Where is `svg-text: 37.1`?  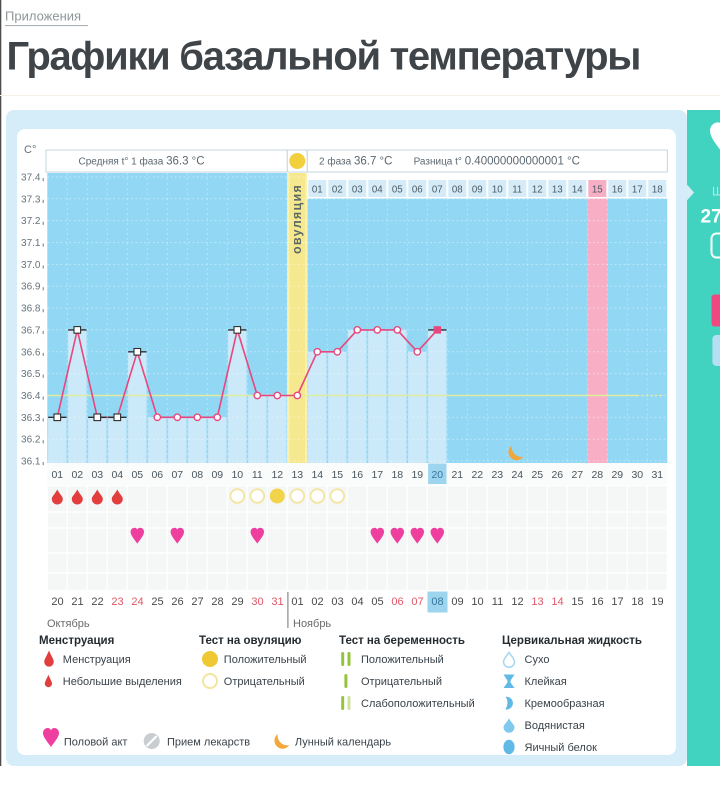 svg-text: 37.1 is located at coordinates (31, 243).